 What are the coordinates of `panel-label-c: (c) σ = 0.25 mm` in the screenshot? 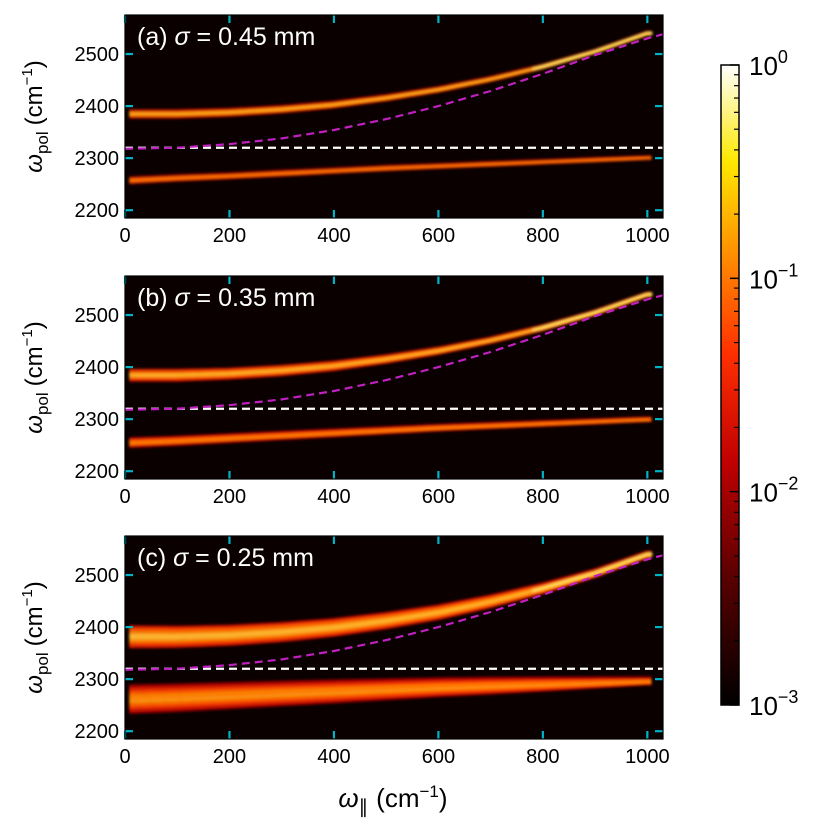 It's located at (225, 558).